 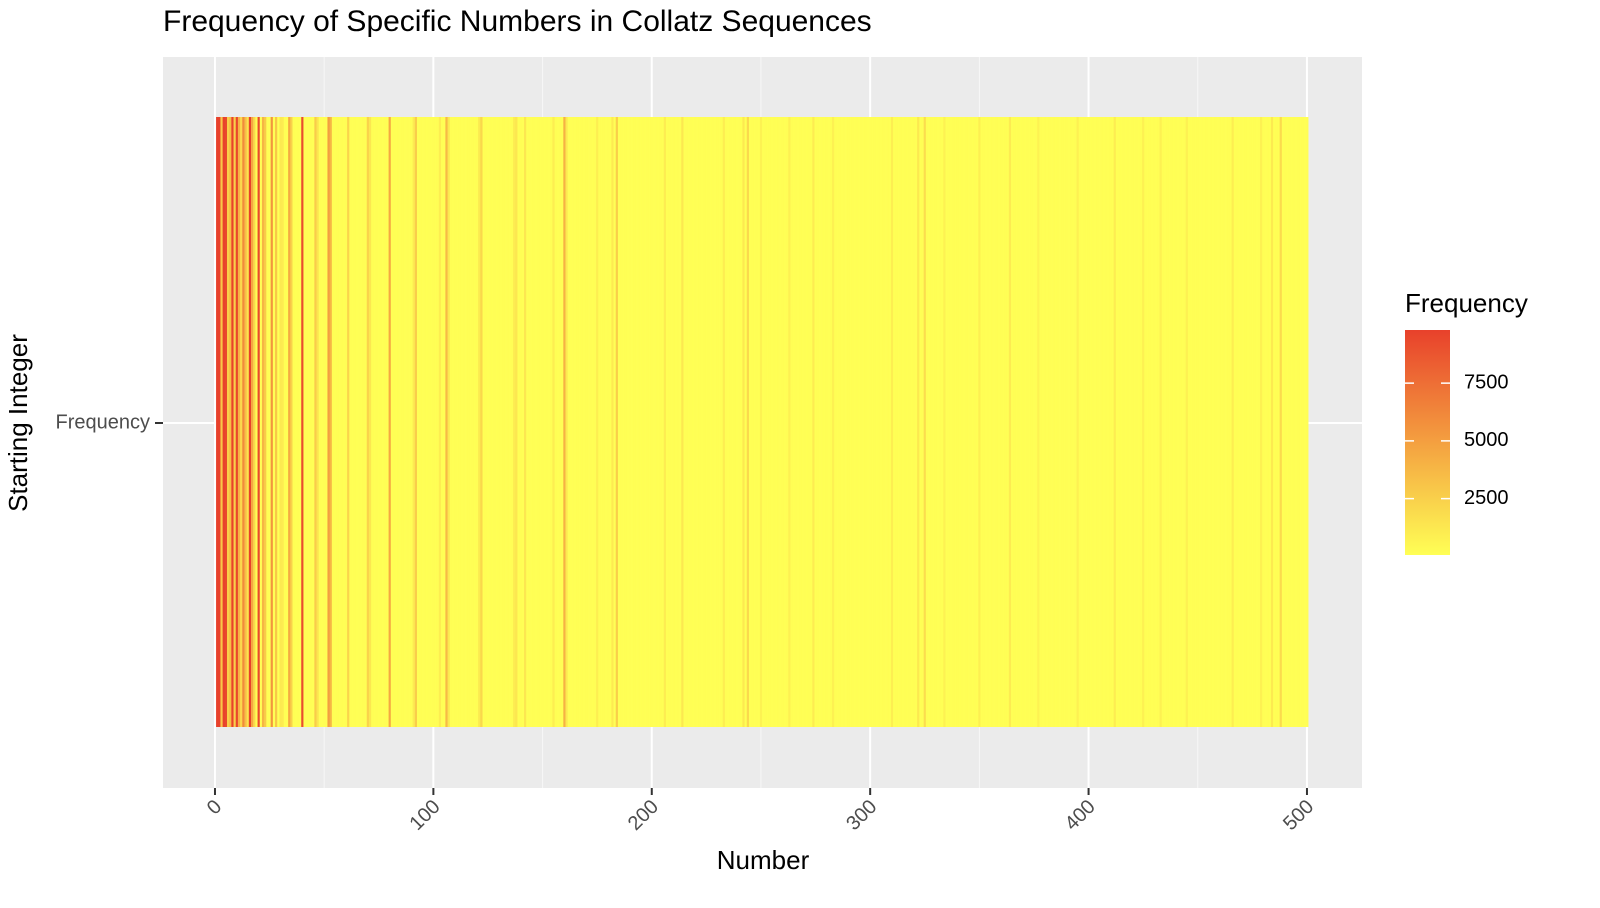 What do you see at coordinates (214, 807) in the screenshot?
I see `x-tick-label: 0` at bounding box center [214, 807].